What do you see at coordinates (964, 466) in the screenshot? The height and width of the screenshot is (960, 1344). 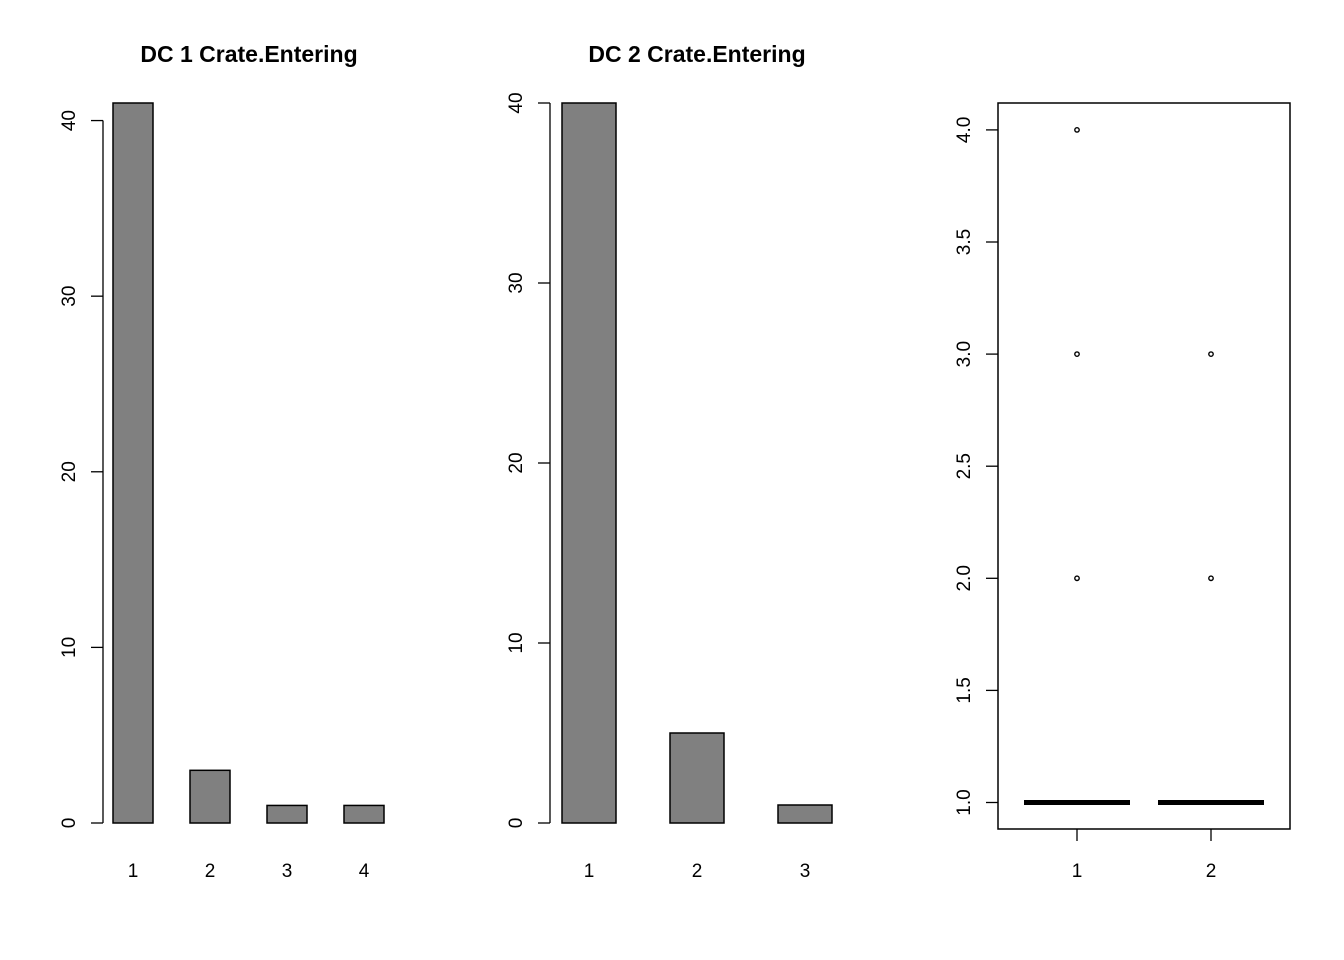 I see `y-tick-label: 2.5` at bounding box center [964, 466].